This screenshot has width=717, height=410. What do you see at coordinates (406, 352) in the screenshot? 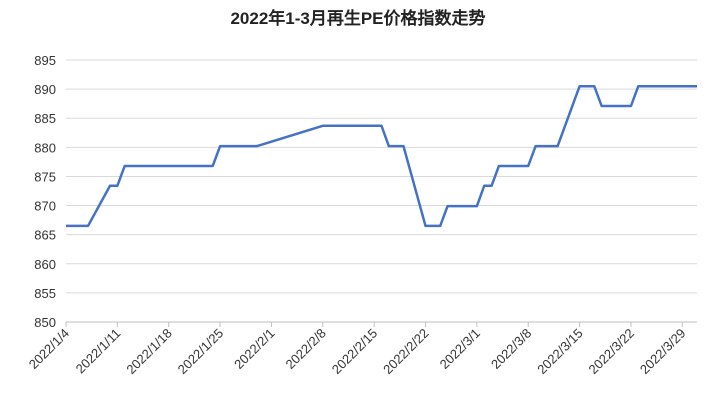
I see `x-tick-label: 2022/2/22` at bounding box center [406, 352].